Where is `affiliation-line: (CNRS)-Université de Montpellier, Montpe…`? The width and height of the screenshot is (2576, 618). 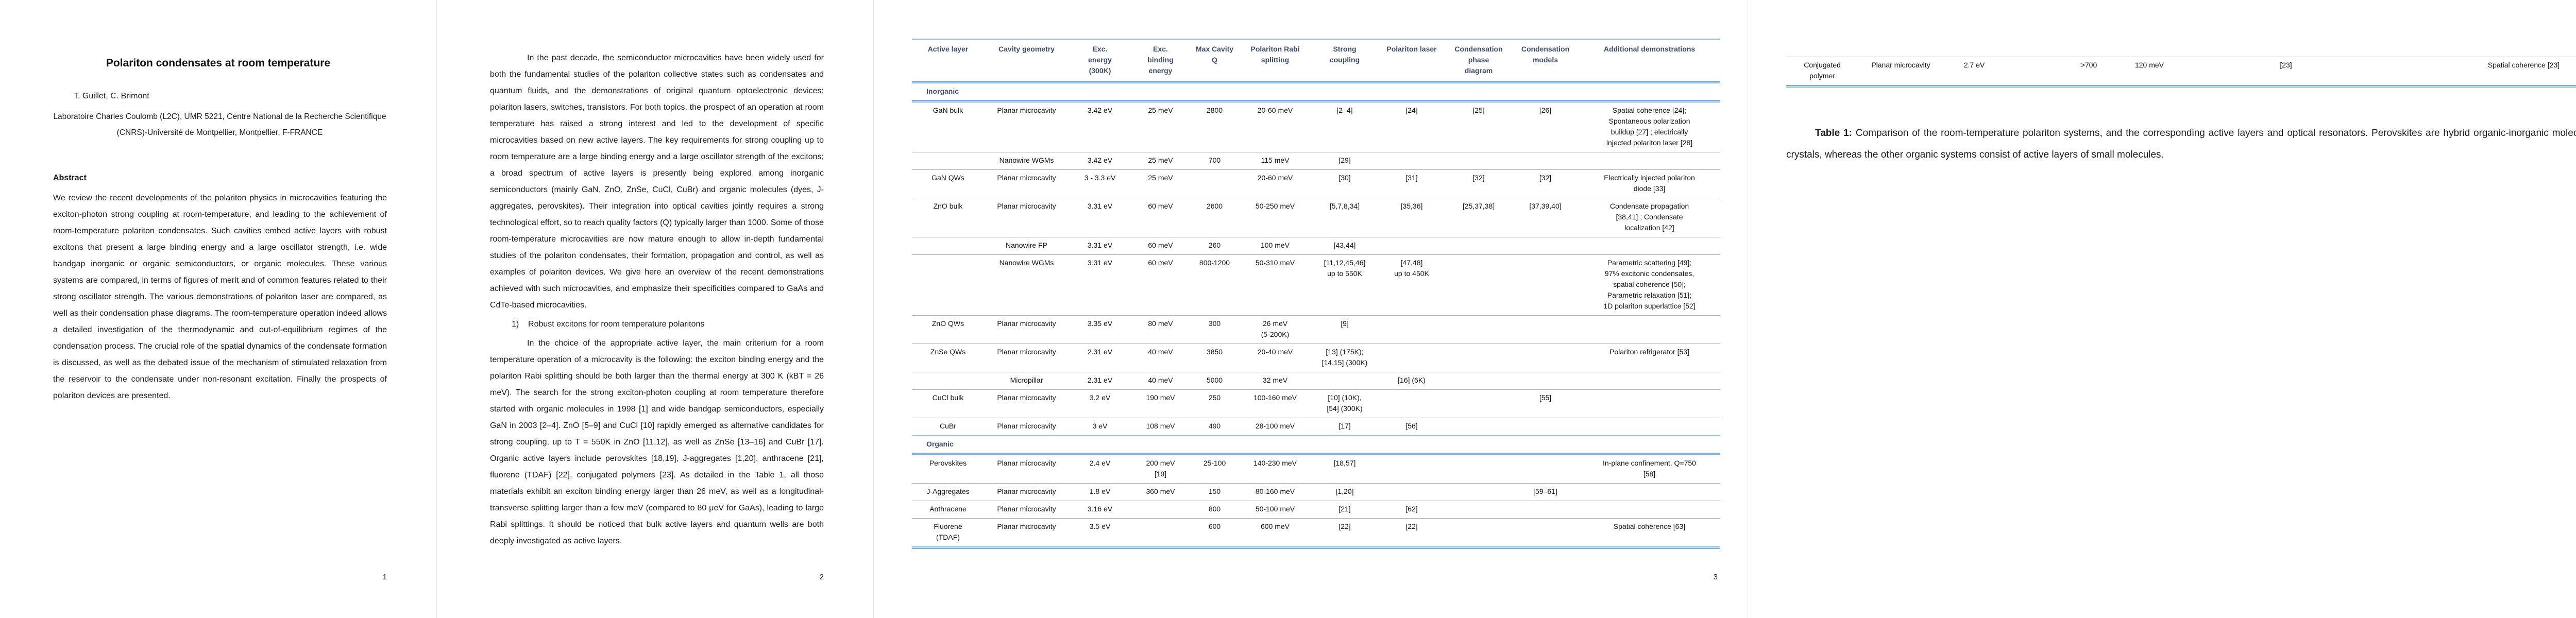
affiliation-line: (CNRS)-Université de Montpellier, Montpe… is located at coordinates (219, 132).